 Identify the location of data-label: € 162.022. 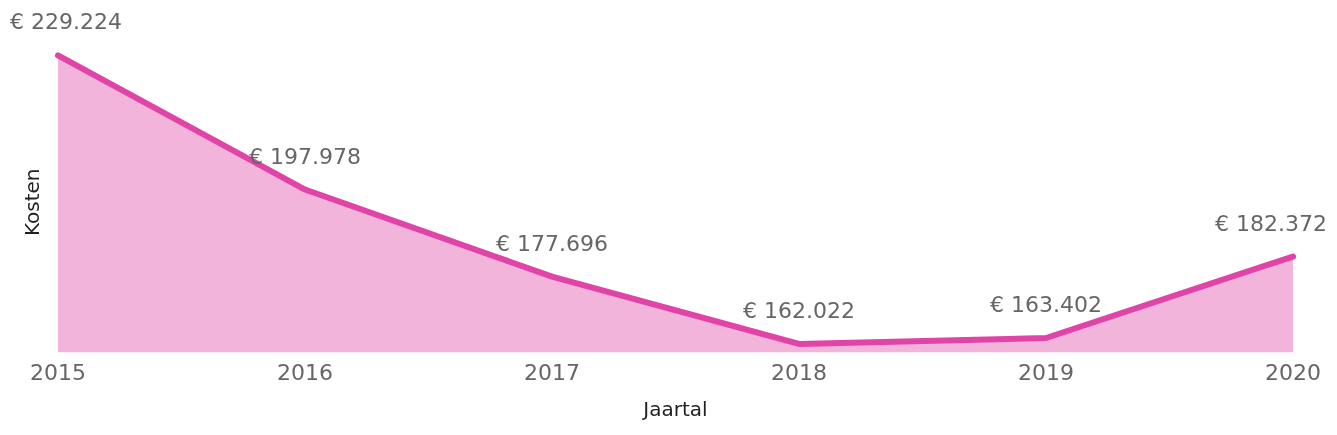
(799, 310).